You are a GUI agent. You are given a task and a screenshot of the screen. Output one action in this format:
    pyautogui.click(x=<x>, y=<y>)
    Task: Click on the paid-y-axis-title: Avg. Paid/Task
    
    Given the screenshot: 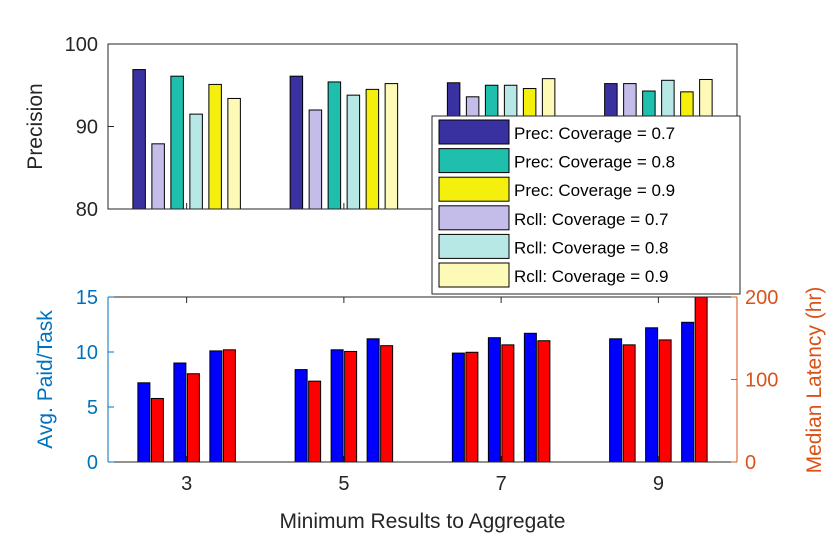 What is the action you would take?
    pyautogui.click(x=45, y=379)
    